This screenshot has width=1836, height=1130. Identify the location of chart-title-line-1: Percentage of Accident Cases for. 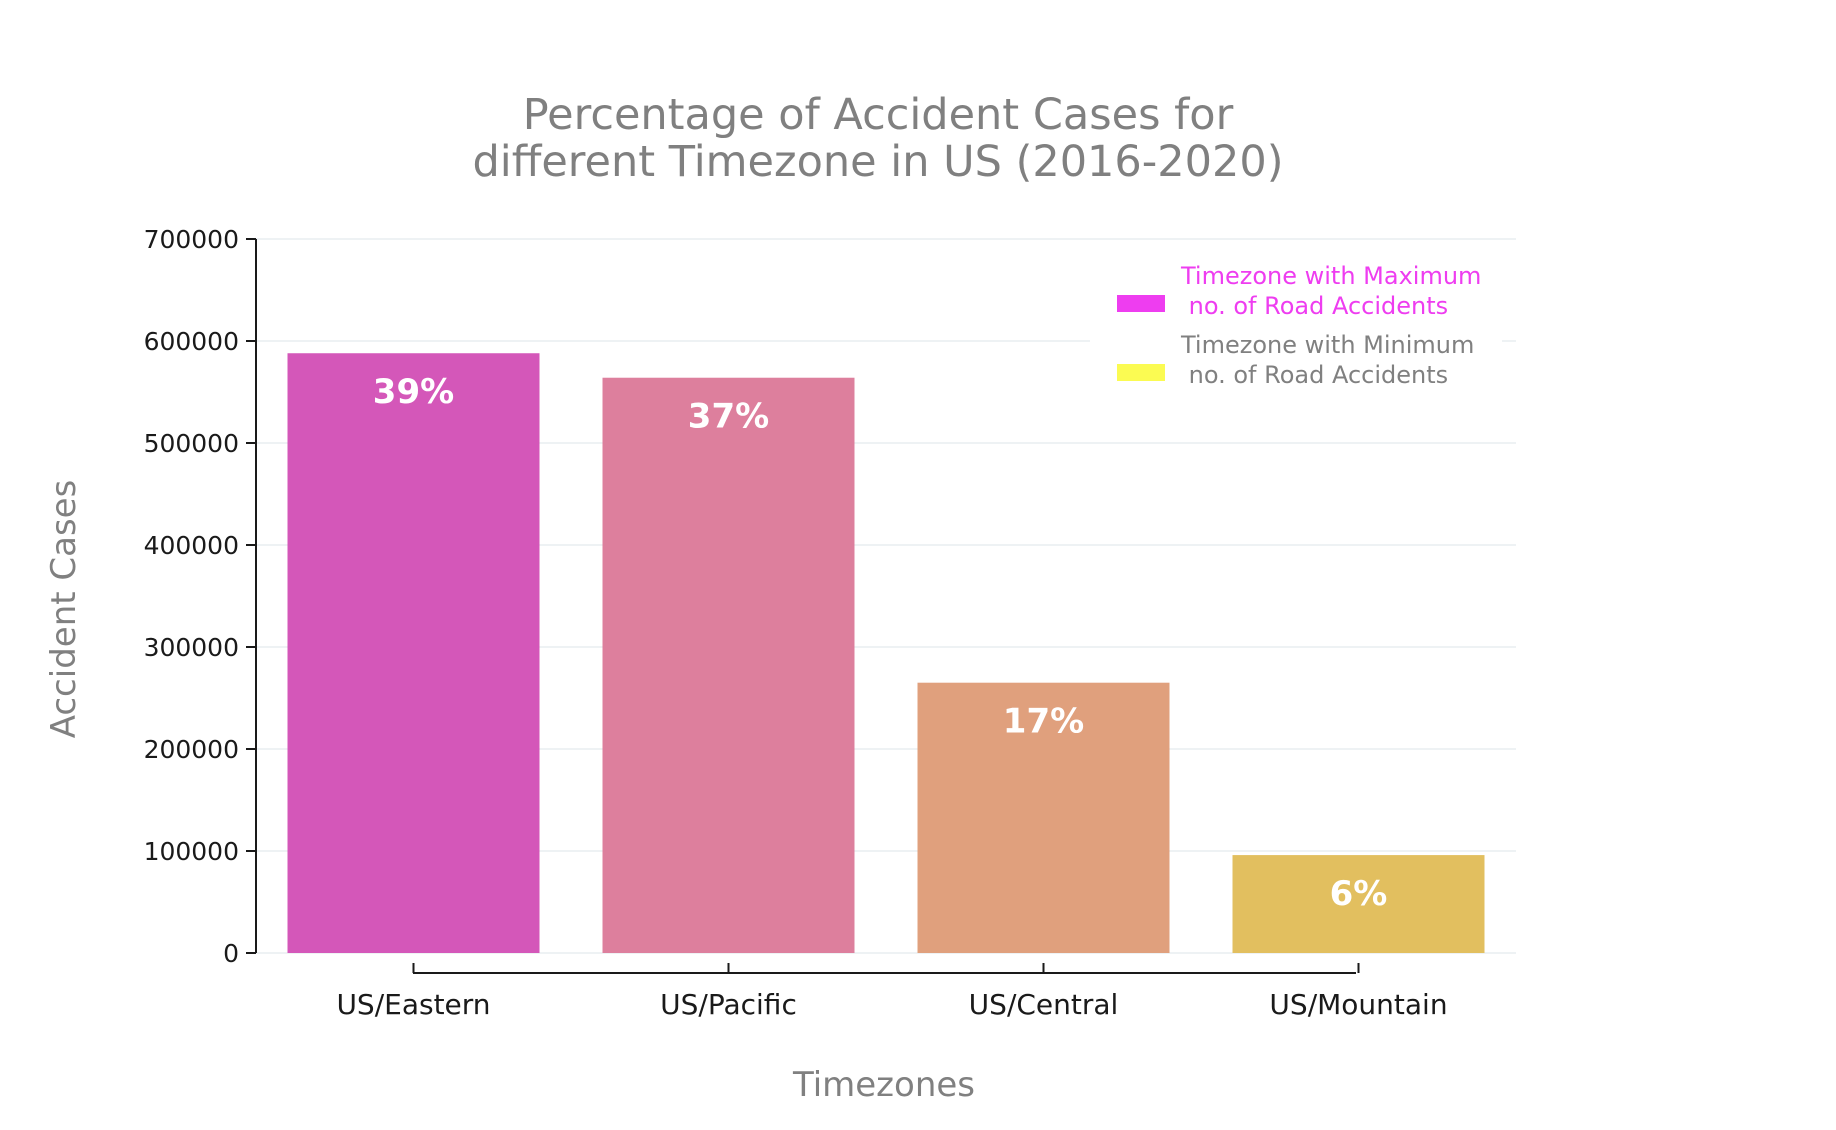
(878, 115).